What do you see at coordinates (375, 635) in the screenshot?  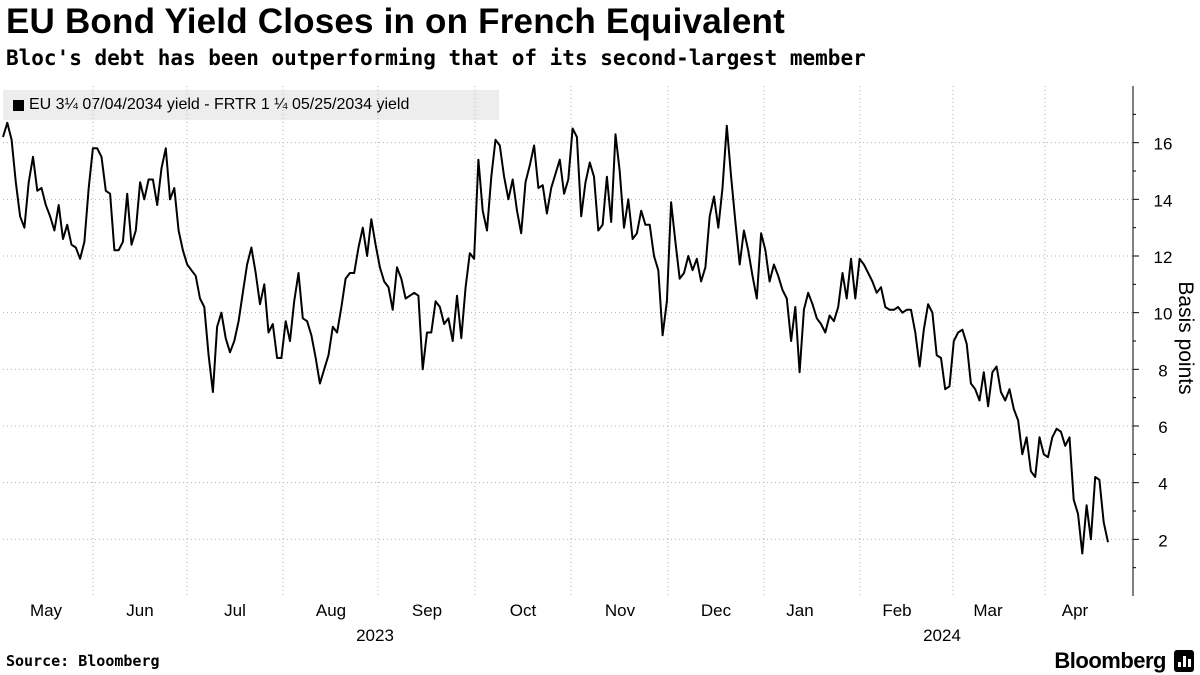 I see `year-label: 2023` at bounding box center [375, 635].